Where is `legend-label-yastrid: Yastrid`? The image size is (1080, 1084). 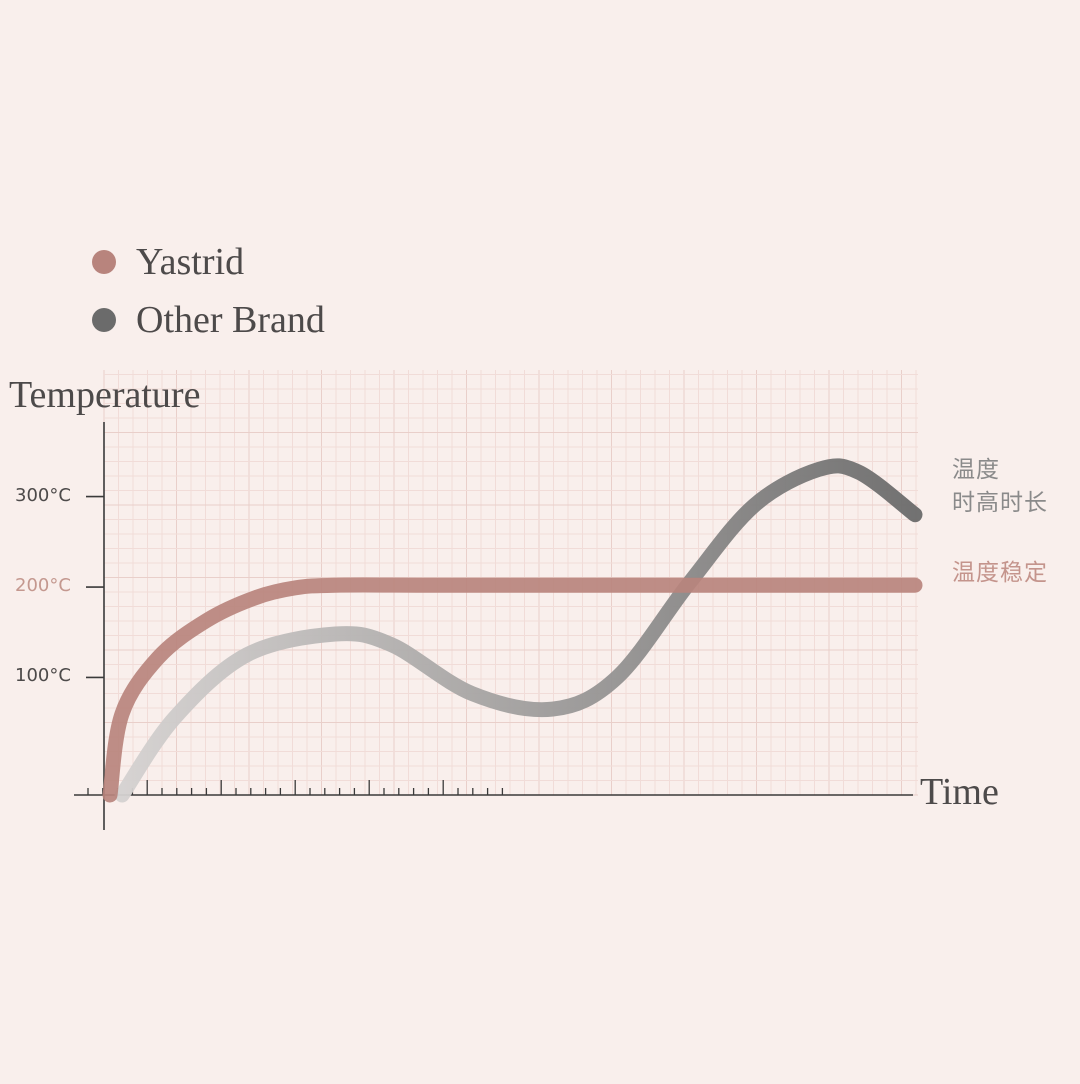
legend-label-yastrid: Yastrid is located at coordinates (190, 262).